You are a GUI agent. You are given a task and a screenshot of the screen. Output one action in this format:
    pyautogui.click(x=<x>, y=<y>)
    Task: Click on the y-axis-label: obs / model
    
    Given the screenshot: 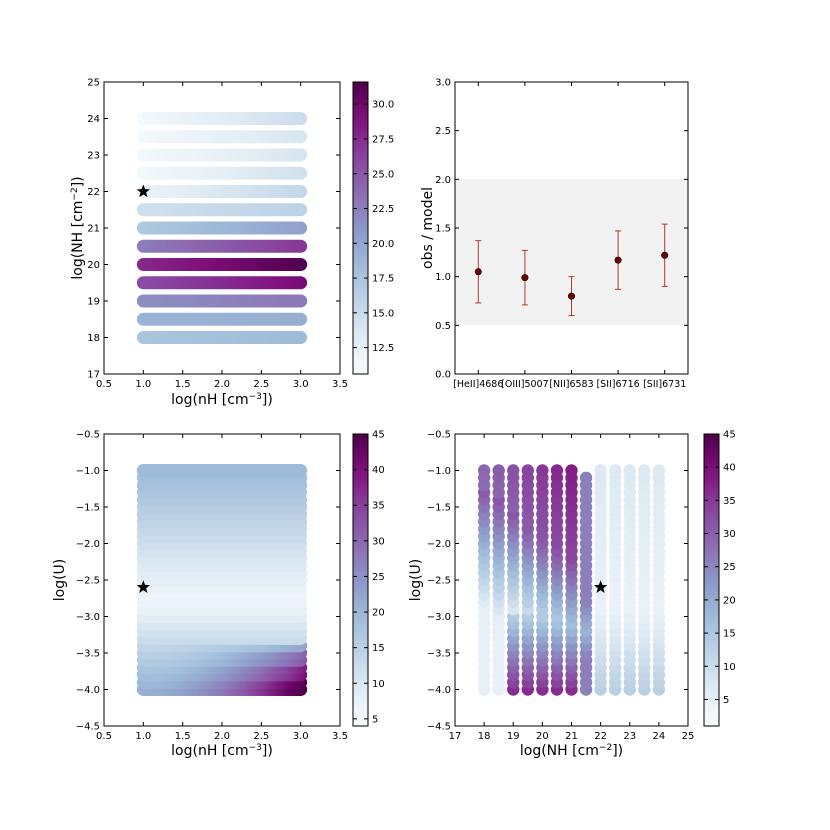 What is the action you would take?
    pyautogui.click(x=428, y=228)
    